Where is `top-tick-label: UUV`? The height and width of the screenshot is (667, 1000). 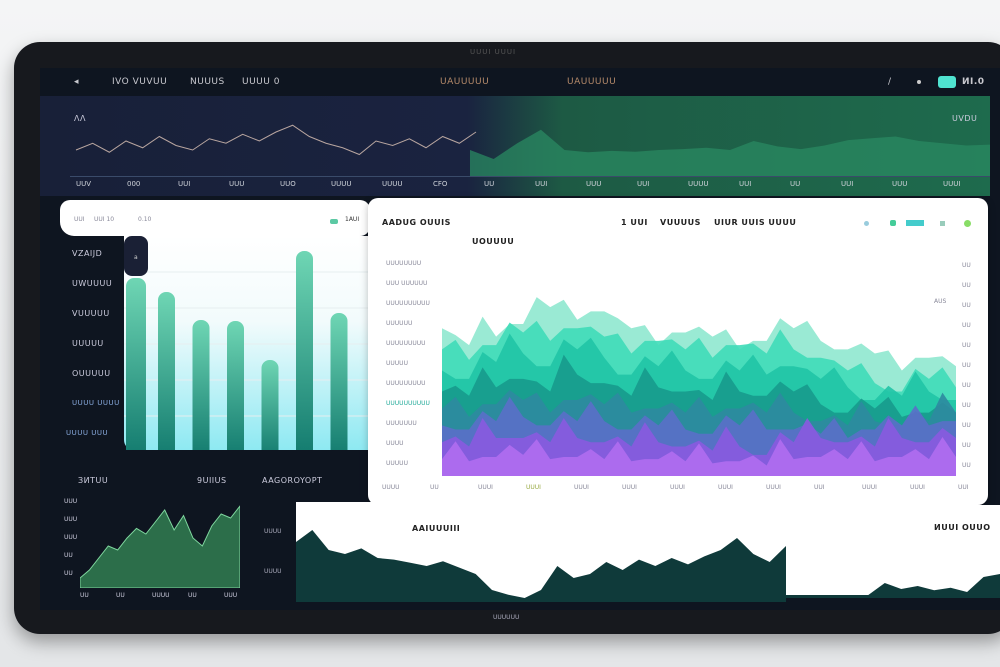 top-tick-label: UUV is located at coordinates (84, 184).